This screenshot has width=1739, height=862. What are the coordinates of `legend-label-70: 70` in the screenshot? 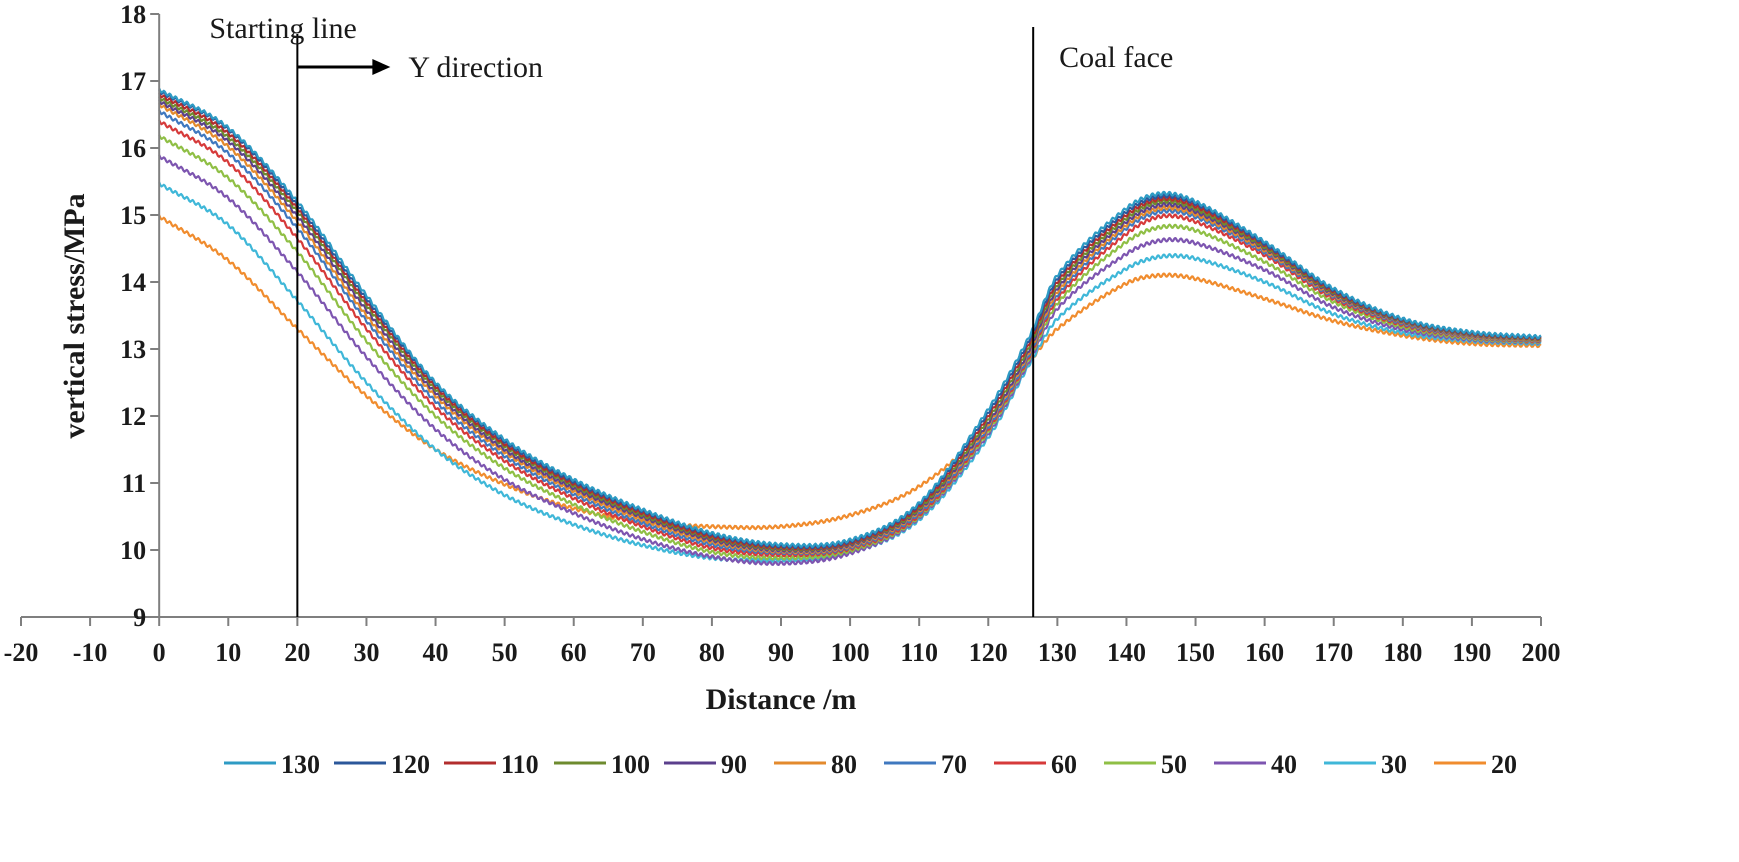 It's located at (954, 764).